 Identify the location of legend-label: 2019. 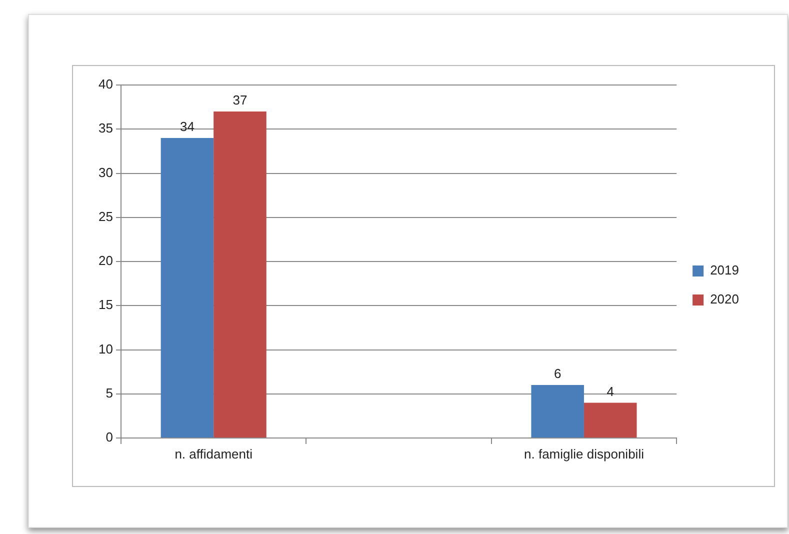
(724, 270).